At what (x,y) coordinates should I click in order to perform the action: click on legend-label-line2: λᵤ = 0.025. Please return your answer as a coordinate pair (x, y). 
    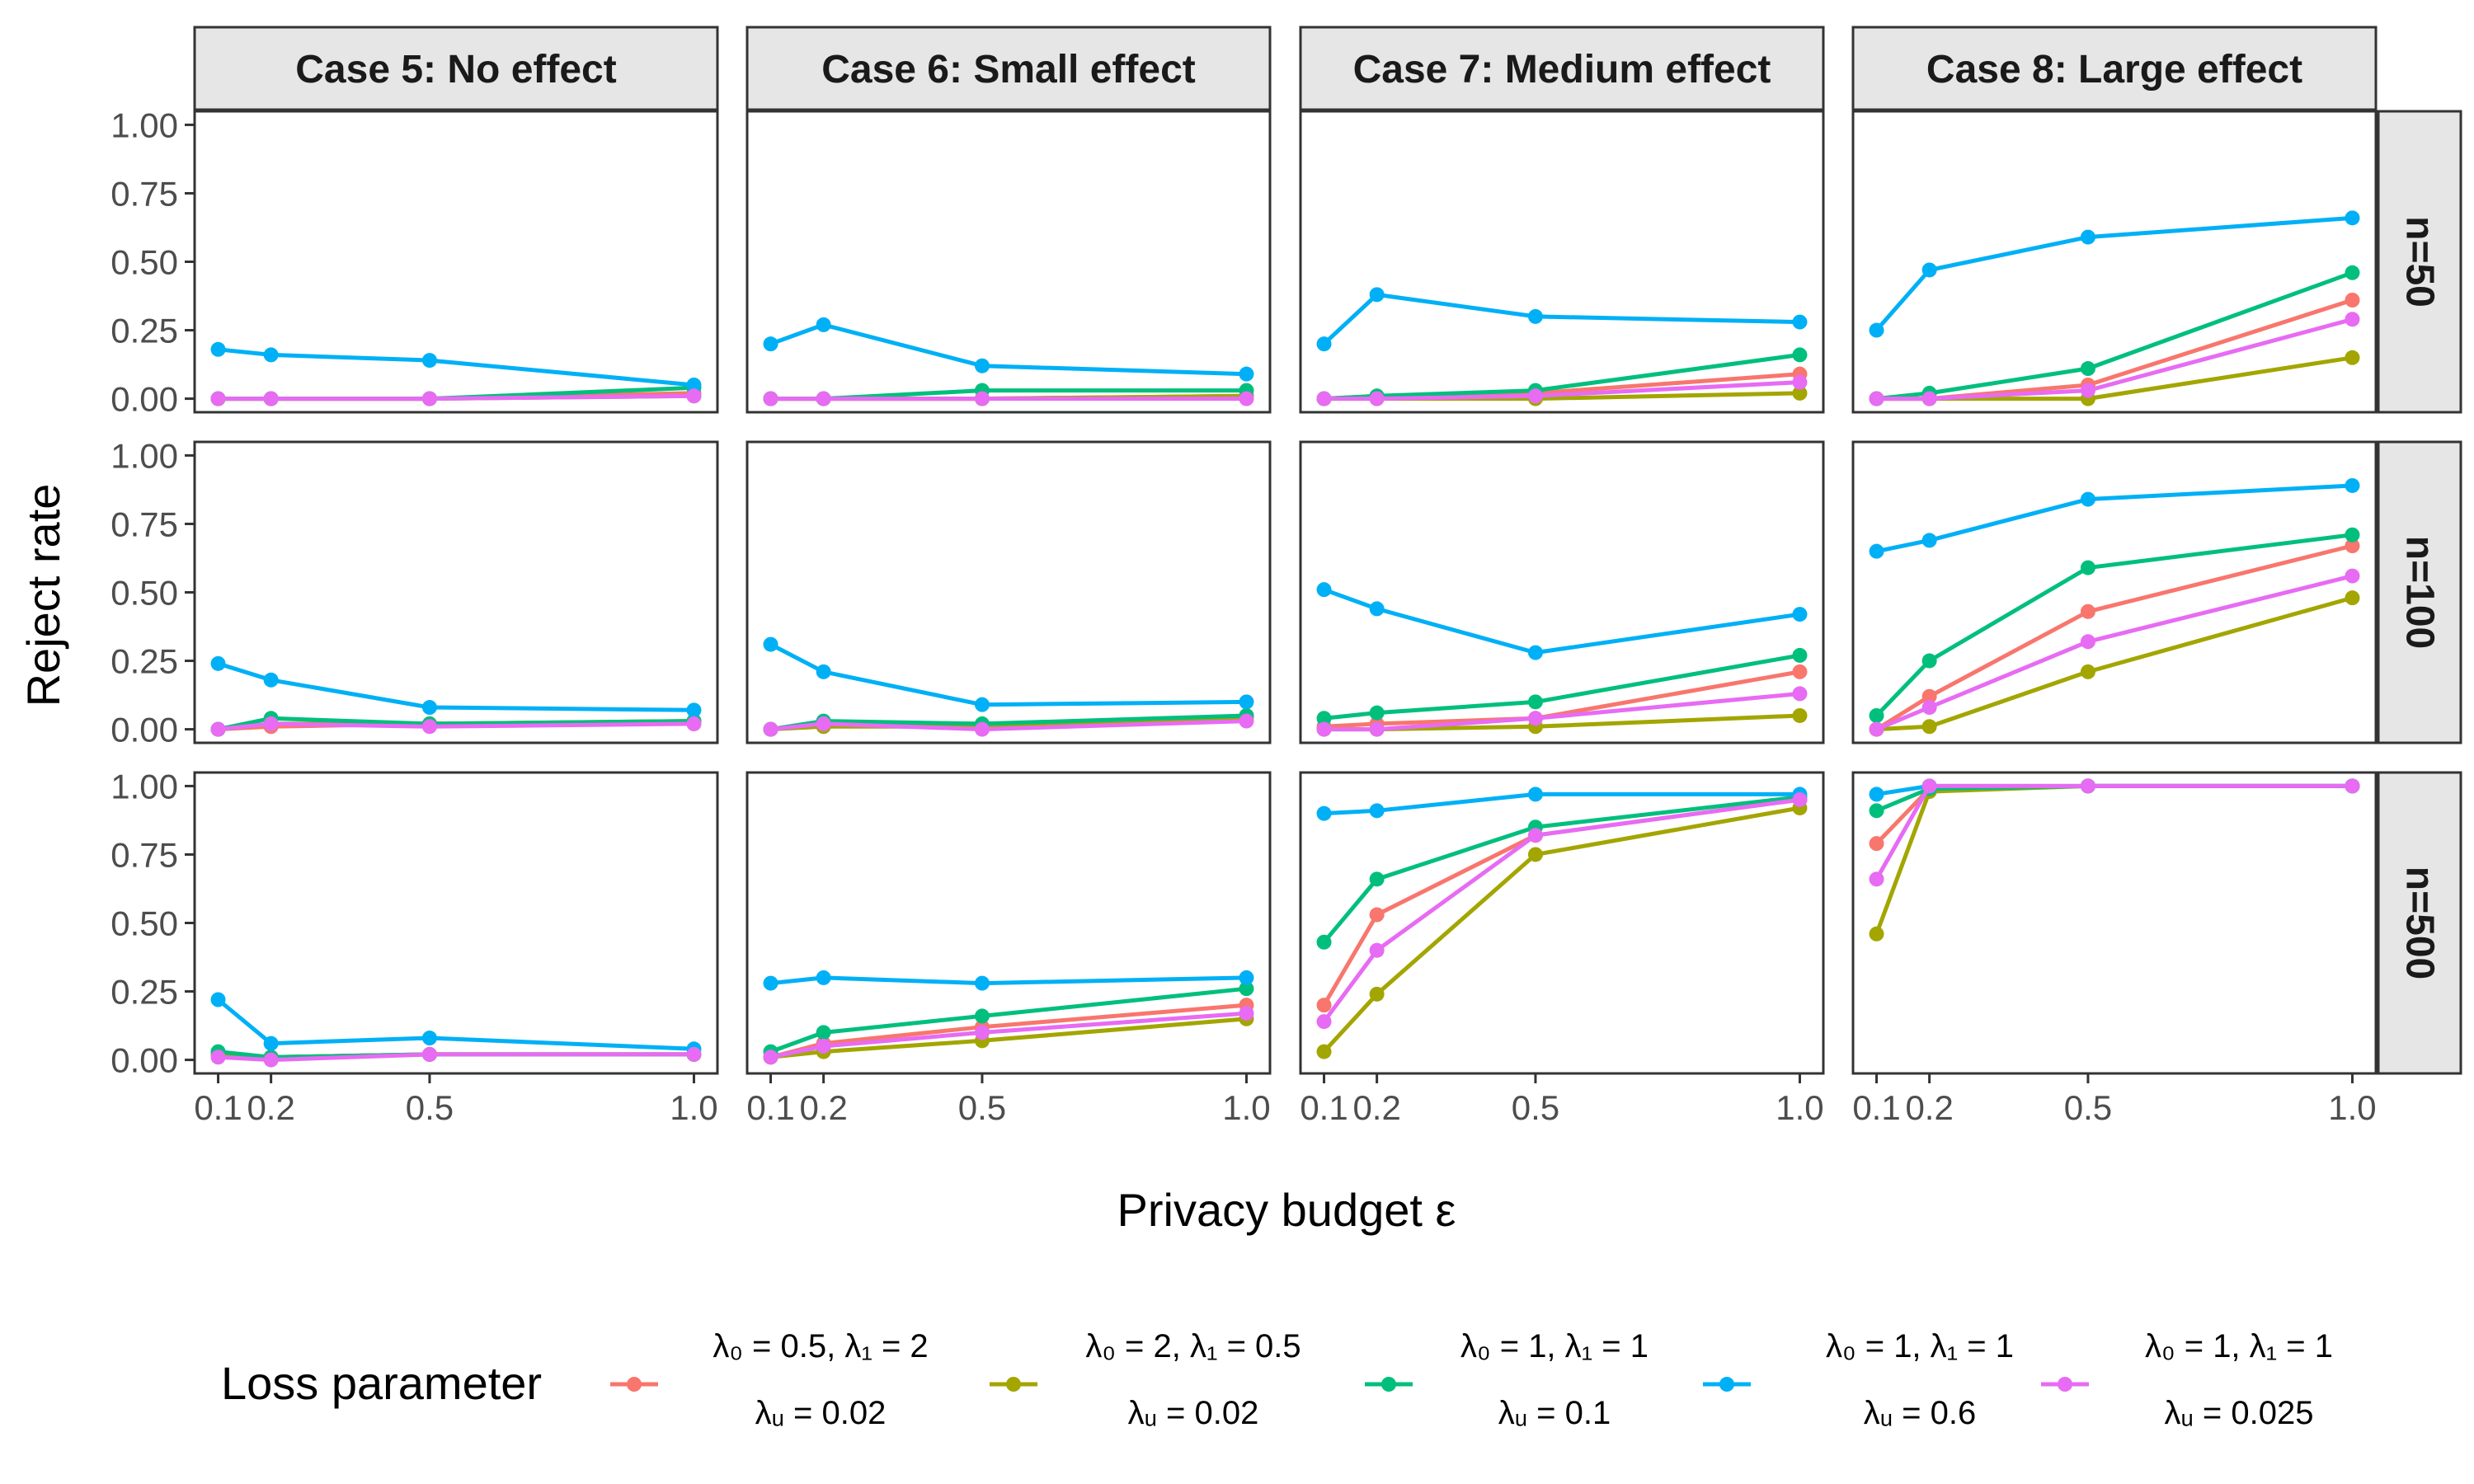
    Looking at the image, I should click on (2239, 1413).